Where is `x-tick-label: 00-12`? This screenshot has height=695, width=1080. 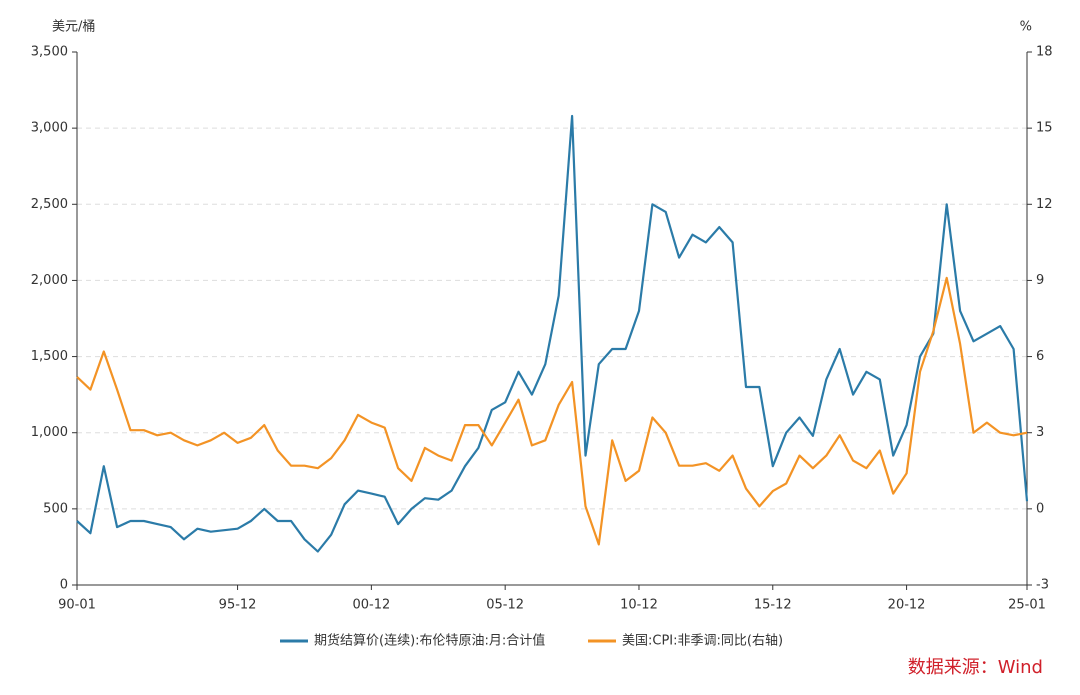
x-tick-label: 00-12 is located at coordinates (371, 605).